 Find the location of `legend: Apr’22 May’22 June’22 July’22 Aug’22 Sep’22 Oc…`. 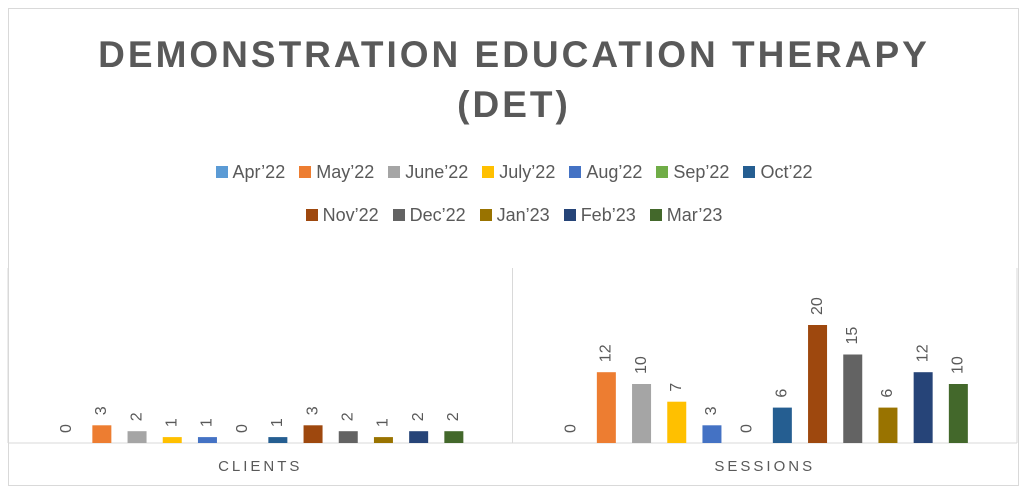

legend: Apr’22 May’22 June’22 July’22 Aug’22 Sep’22 Oc… is located at coordinates (514, 193).